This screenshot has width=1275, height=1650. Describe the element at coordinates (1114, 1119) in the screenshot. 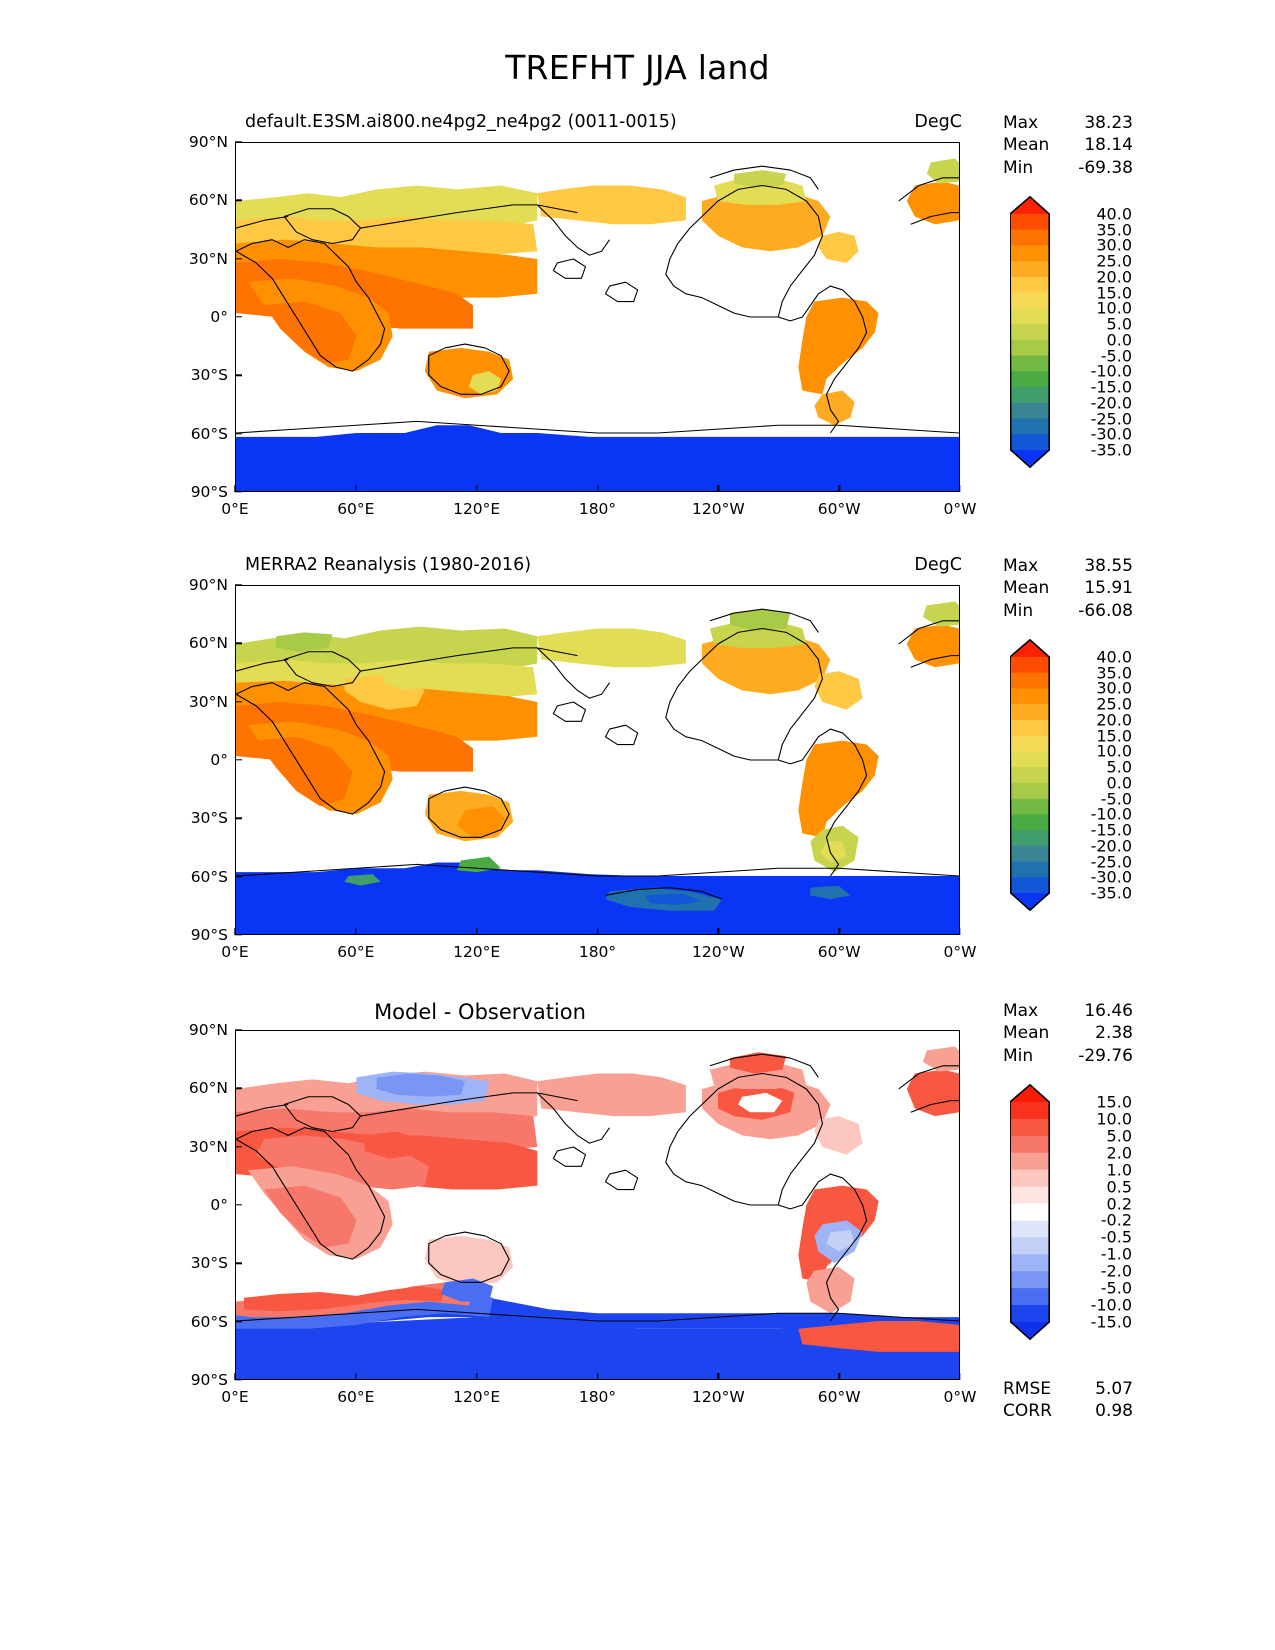

I see `colorbar-tick-label: 10.0` at that location.